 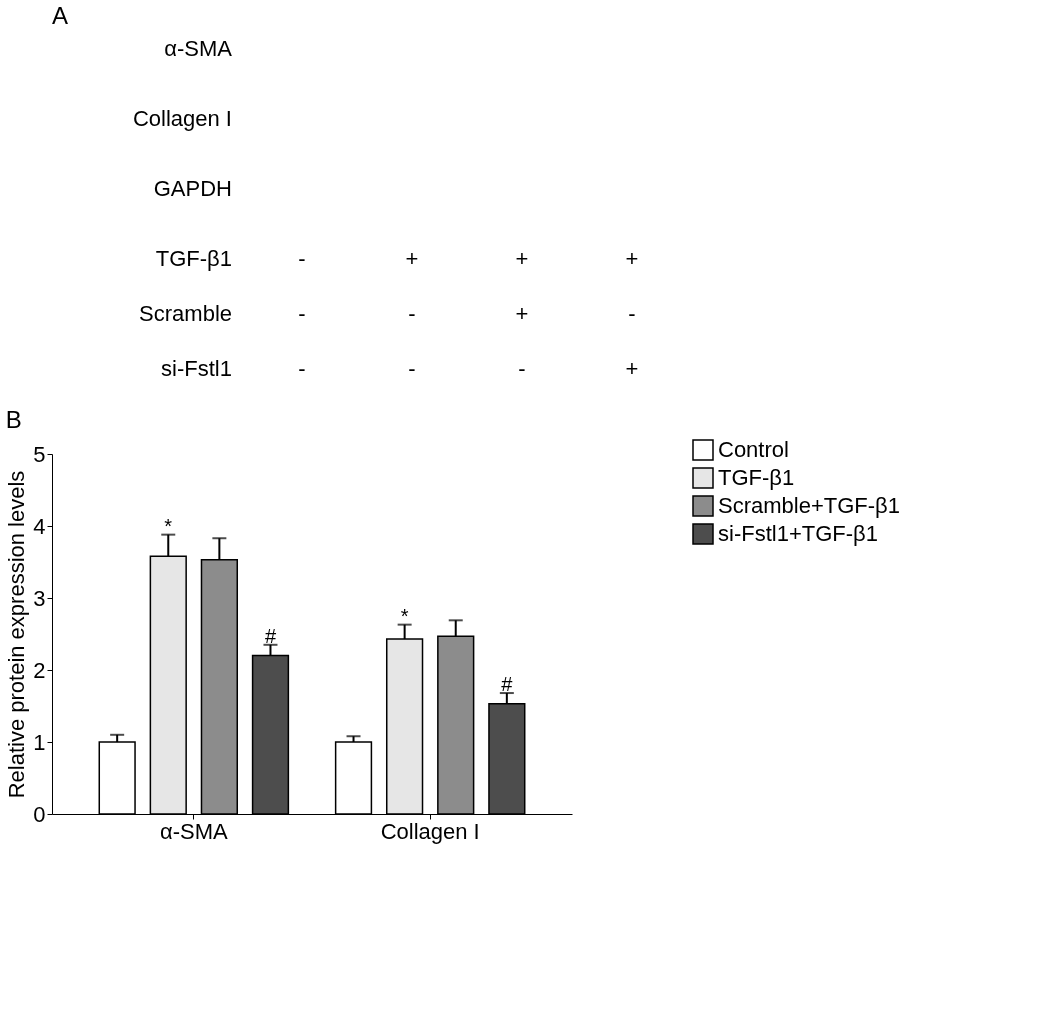 I want to click on text: A, so click(x=60, y=15).